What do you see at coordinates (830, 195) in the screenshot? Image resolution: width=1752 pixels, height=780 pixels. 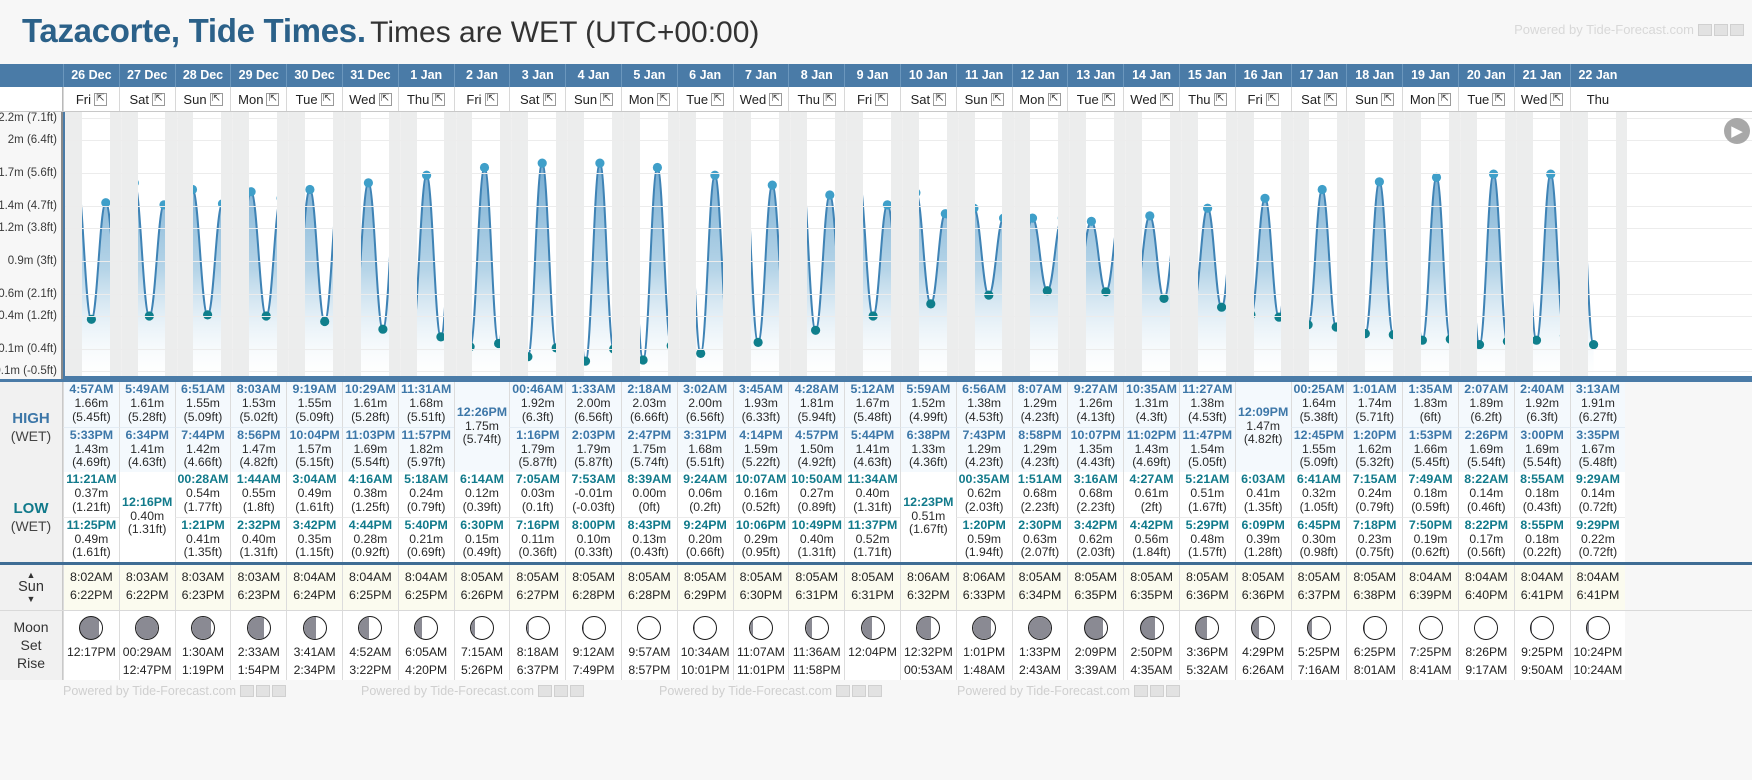 I see `high-tide-point` at bounding box center [830, 195].